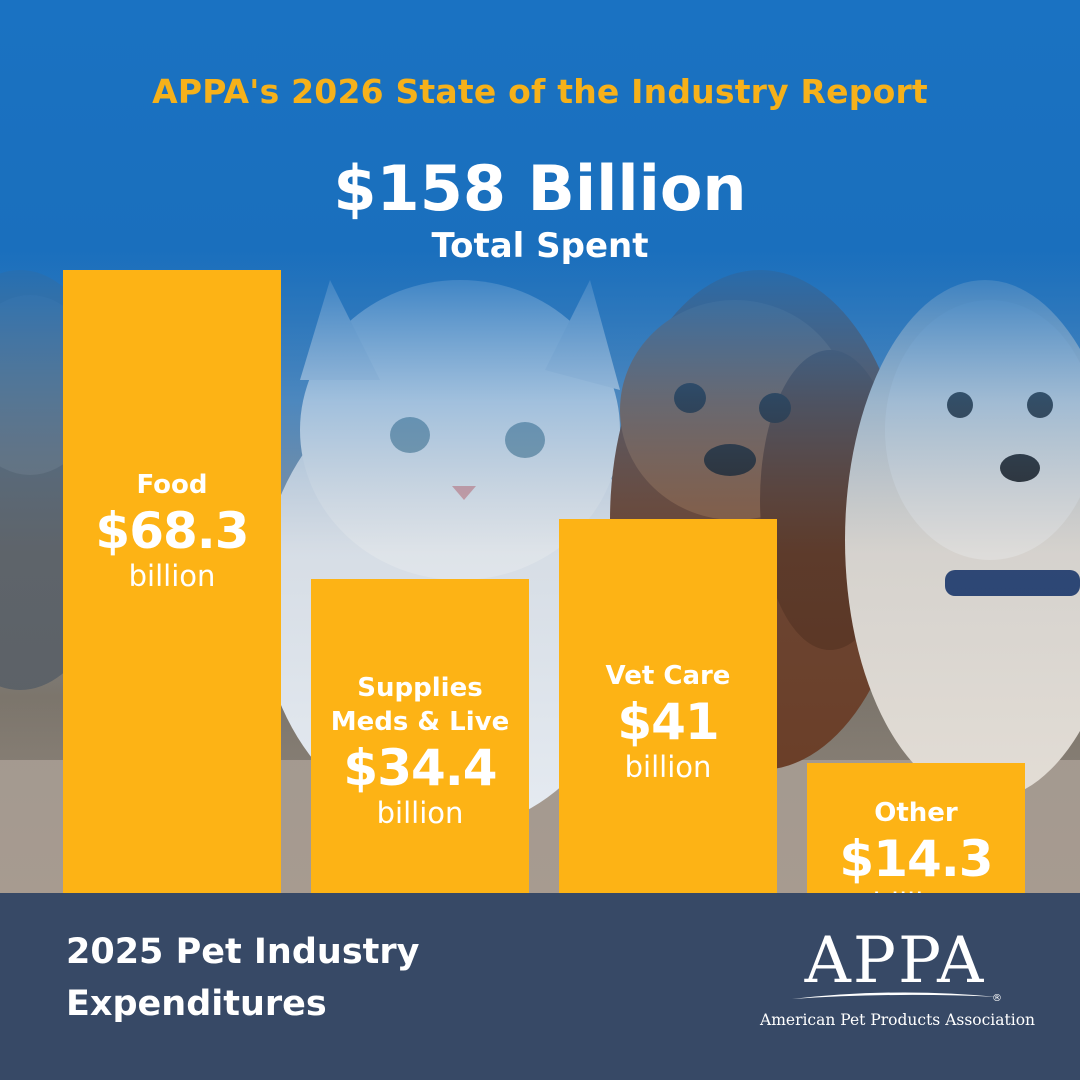 The width and height of the screenshot is (1080, 1080). What do you see at coordinates (898, 1020) in the screenshot?
I see `logo-subtitle: American Pet Products Association` at bounding box center [898, 1020].